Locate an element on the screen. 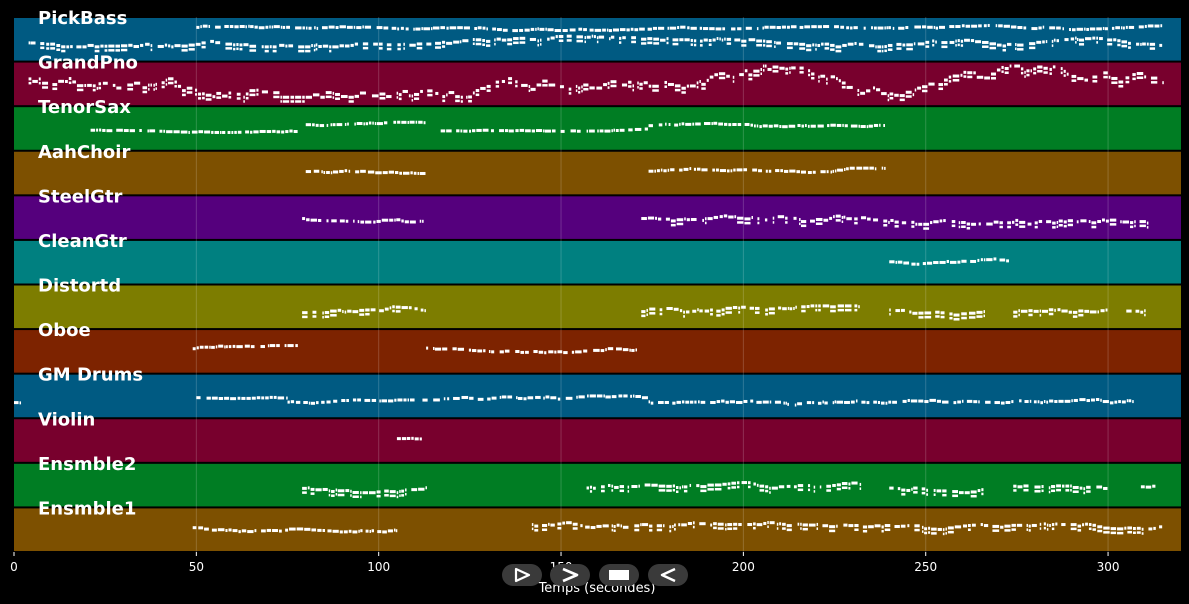 The height and width of the screenshot is (604, 1189). x-tick-label: 200 is located at coordinates (743, 567).